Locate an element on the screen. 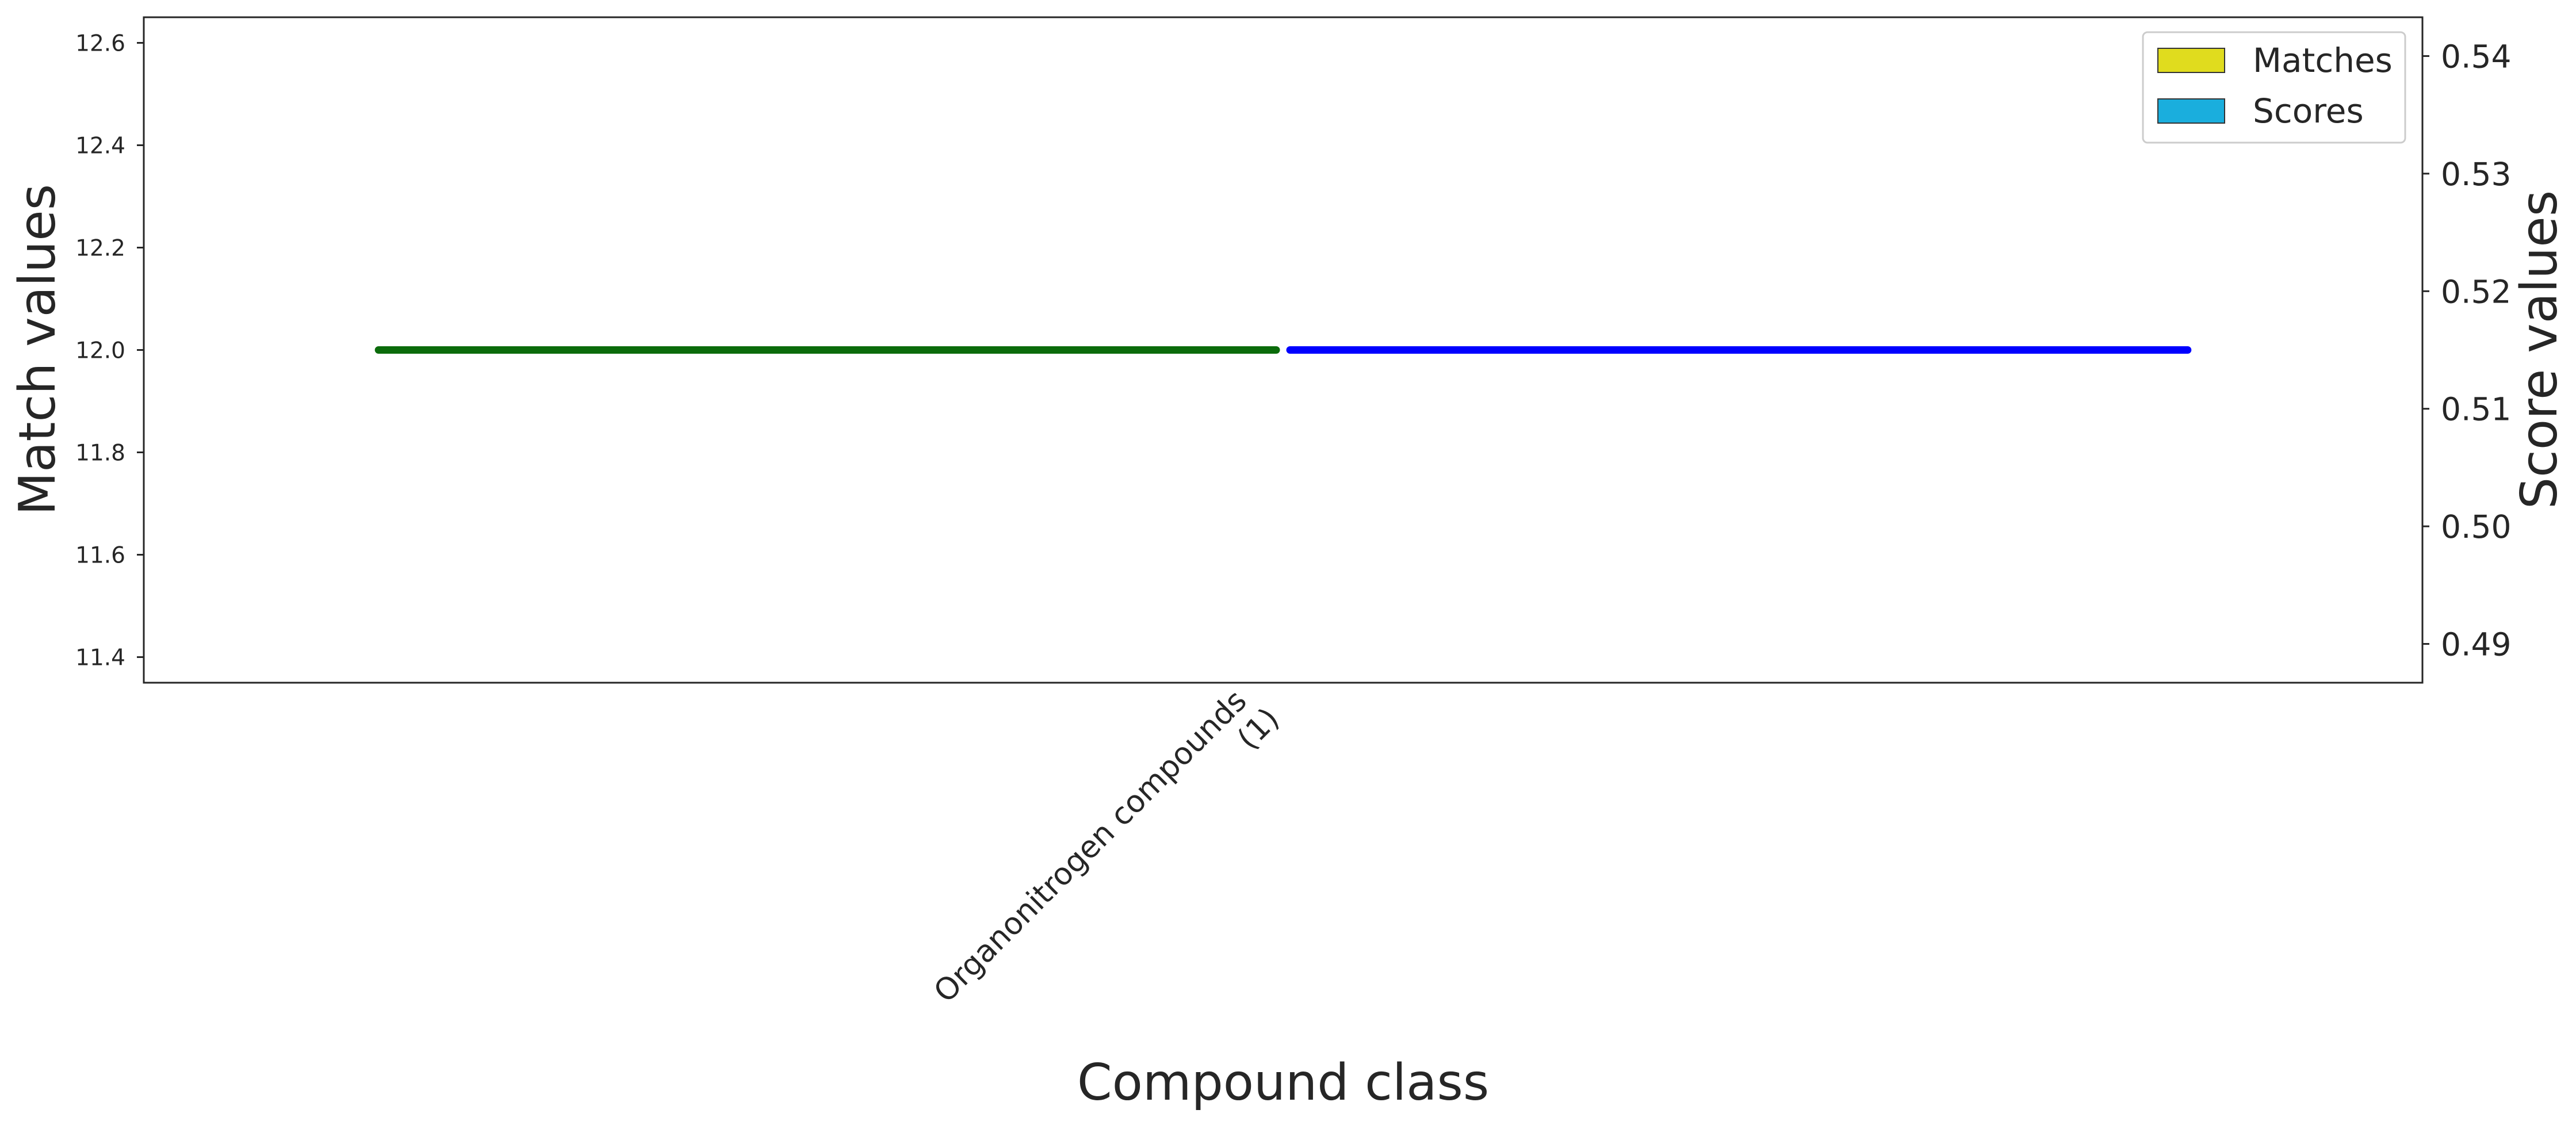 This screenshot has width=2576, height=1125. legend-swatch-matches is located at coordinates (2191, 60).